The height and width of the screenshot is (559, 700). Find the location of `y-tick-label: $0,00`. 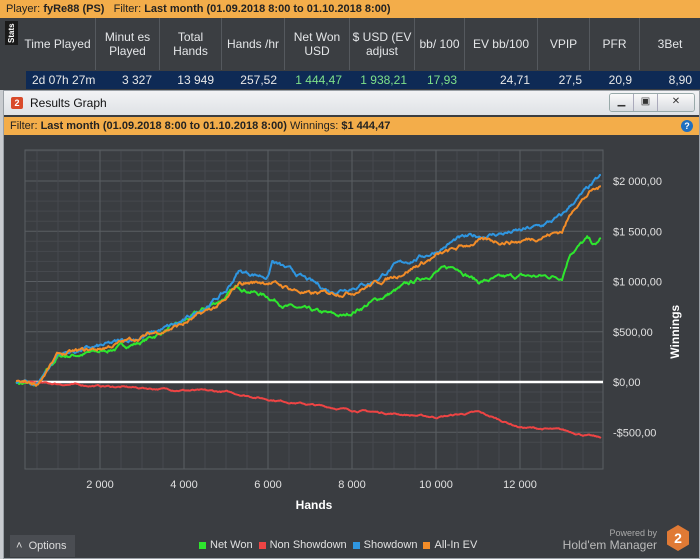

y-tick-label: $0,00 is located at coordinates (627, 383).